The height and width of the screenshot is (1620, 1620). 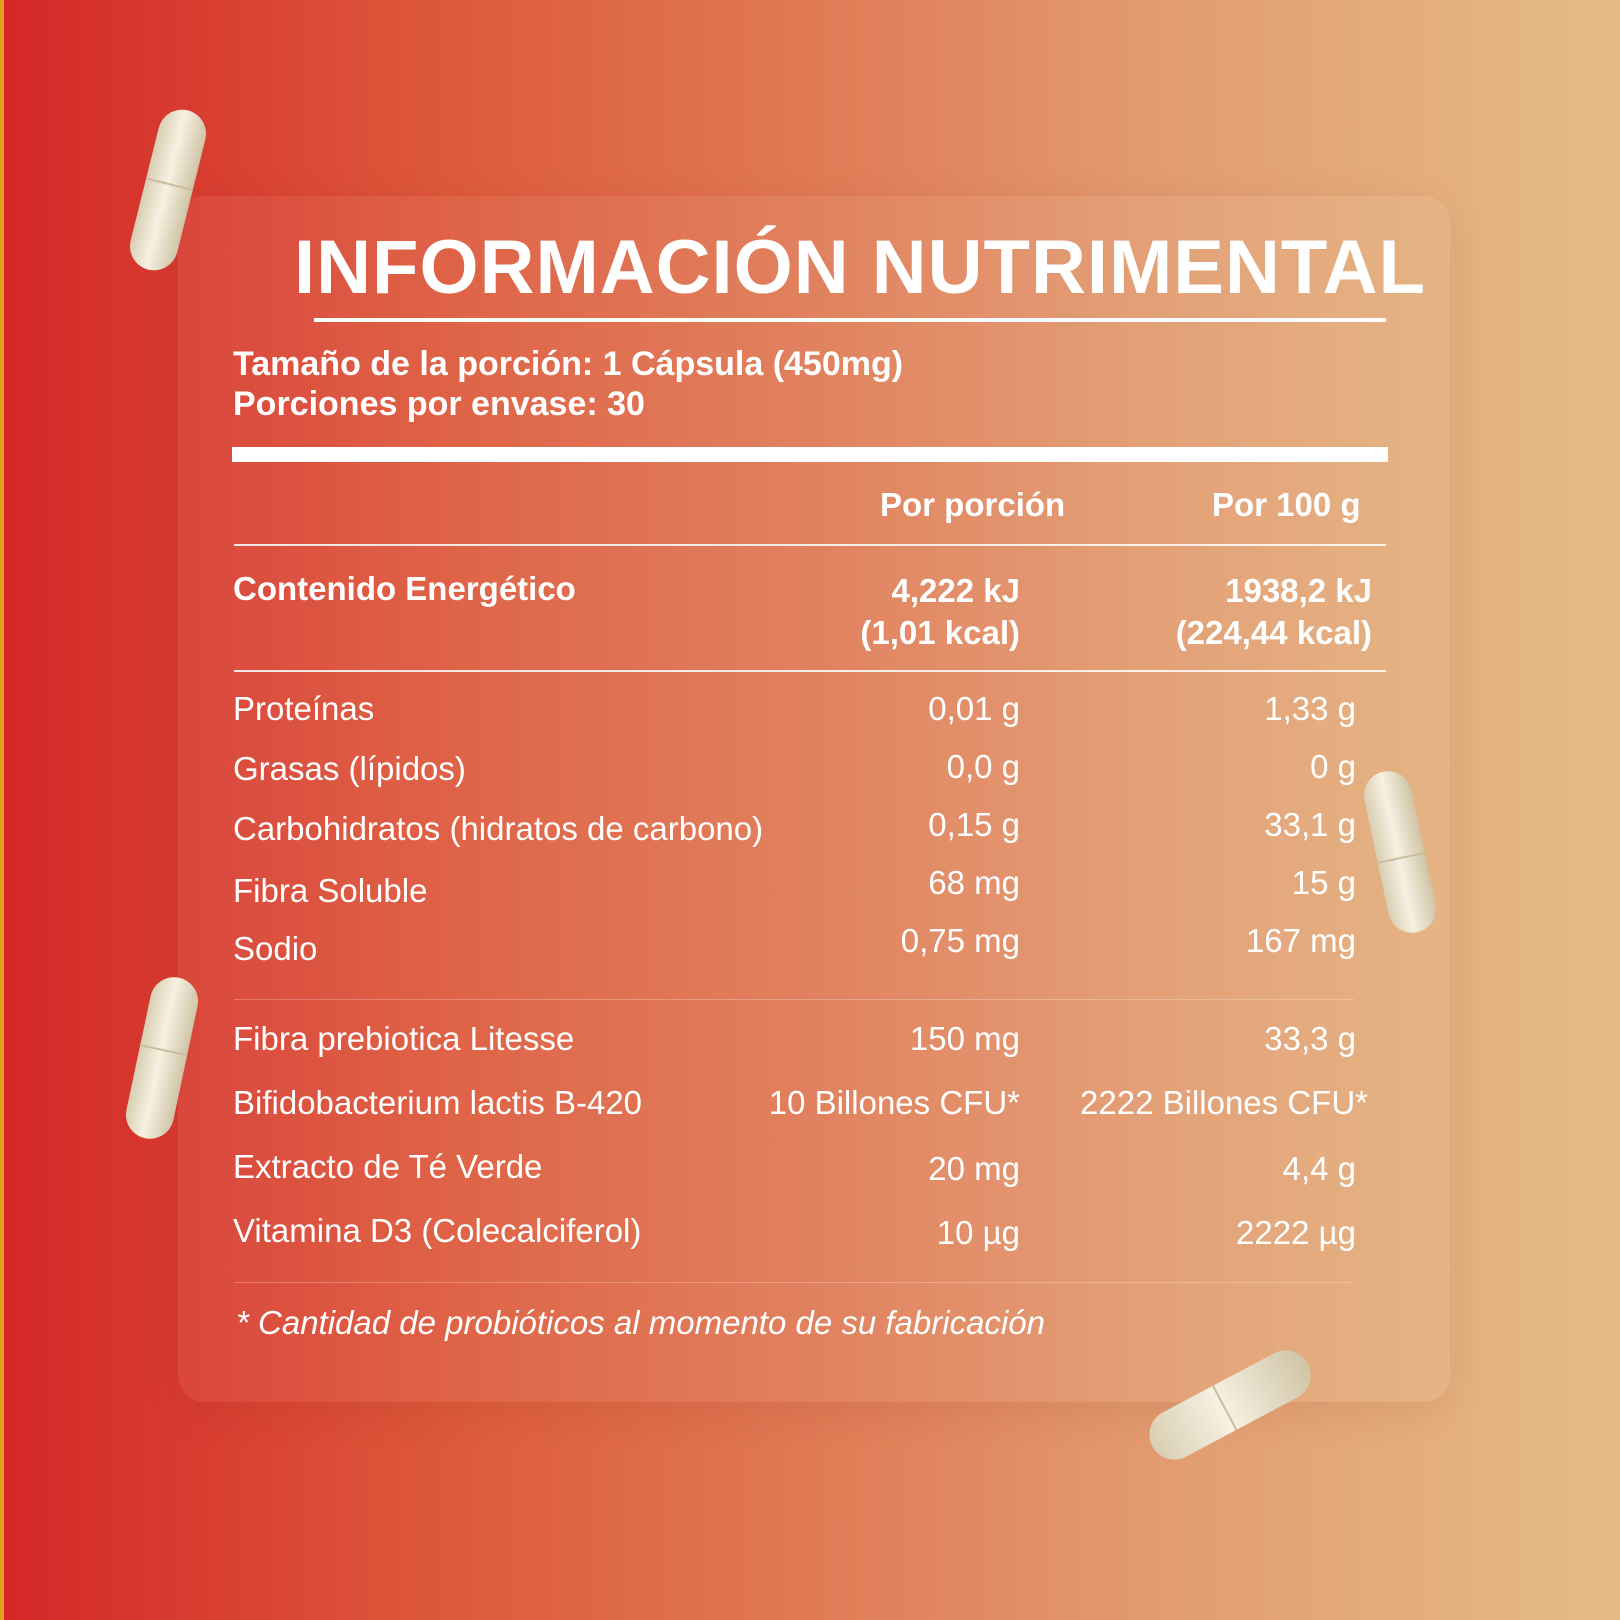 What do you see at coordinates (439, 404) in the screenshot?
I see `servings-per-container: Porciones por envase: 30` at bounding box center [439, 404].